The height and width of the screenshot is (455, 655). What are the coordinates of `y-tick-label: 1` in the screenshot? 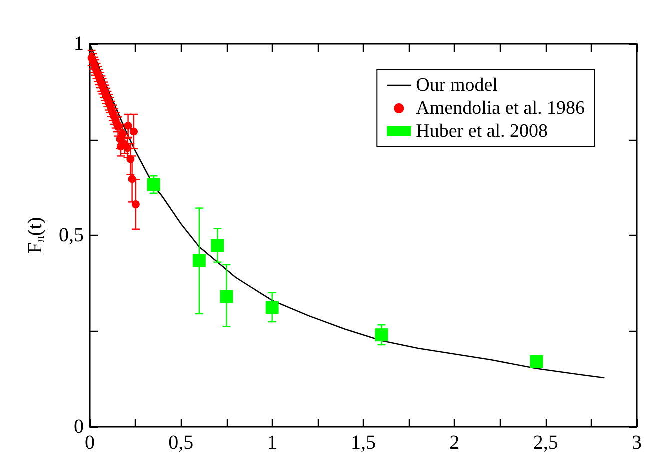 It's located at (79, 44).